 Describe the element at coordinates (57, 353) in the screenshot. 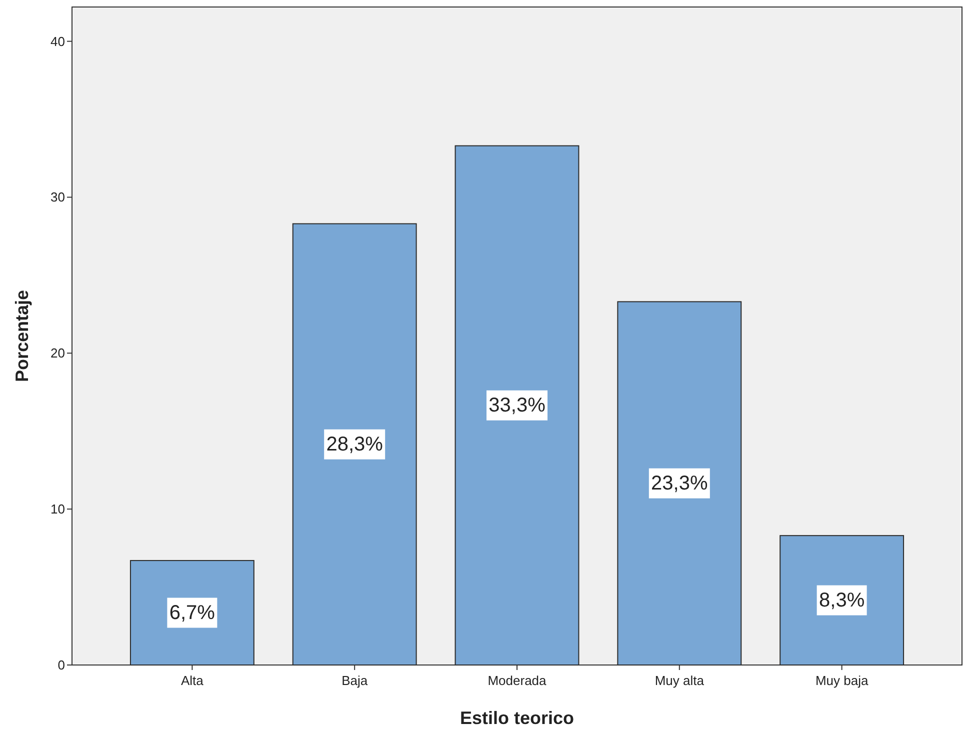

I see `y-tick-label: 20` at that location.